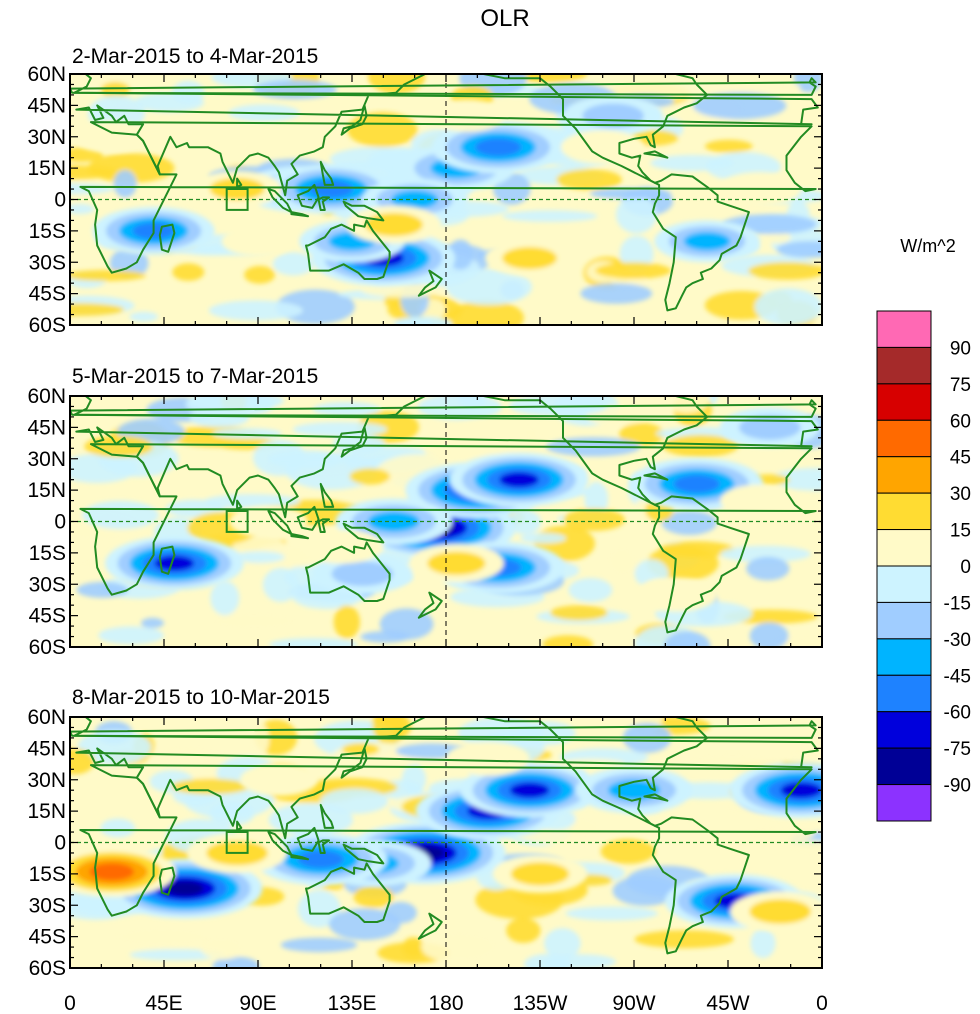  What do you see at coordinates (201, 697) in the screenshot?
I see `panel-3-subtitle: 8-Mar-2015 to 10-Mar-2015` at bounding box center [201, 697].